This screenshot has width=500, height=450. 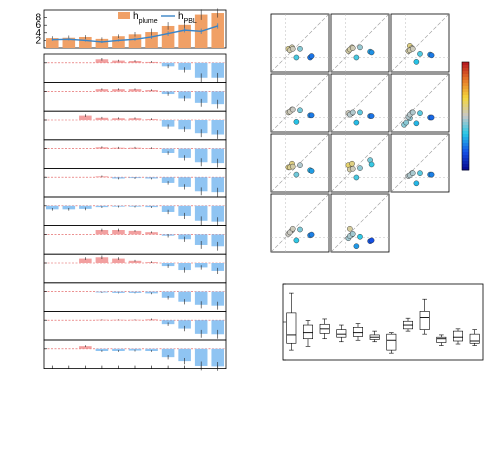 I want to click on legend-label-hplume: hplume, so click(x=145, y=18).